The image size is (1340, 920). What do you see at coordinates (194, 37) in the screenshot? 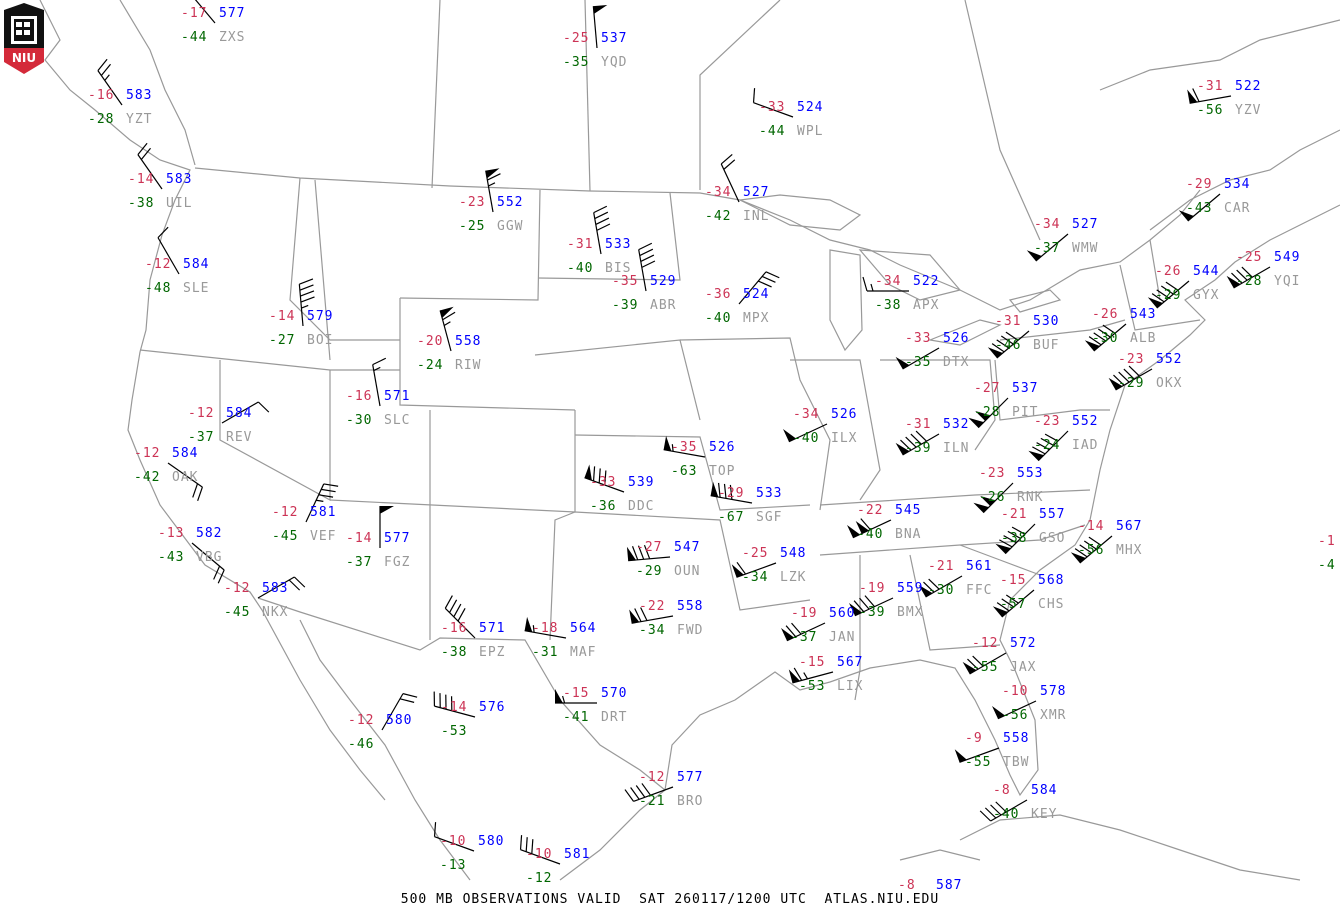
I see `dewpoint: -44` at bounding box center [194, 37].